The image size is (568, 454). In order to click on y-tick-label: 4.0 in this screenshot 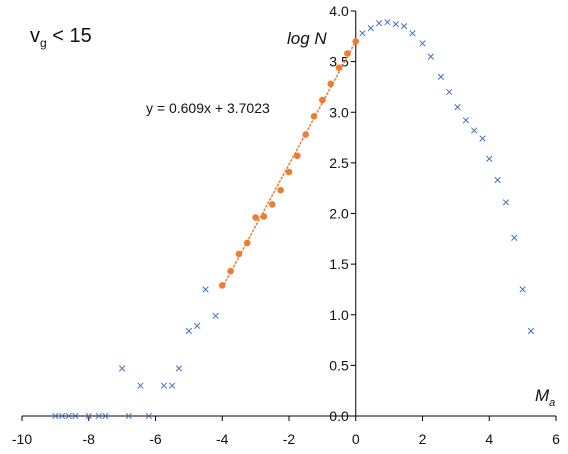, I will do `click(339, 11)`.